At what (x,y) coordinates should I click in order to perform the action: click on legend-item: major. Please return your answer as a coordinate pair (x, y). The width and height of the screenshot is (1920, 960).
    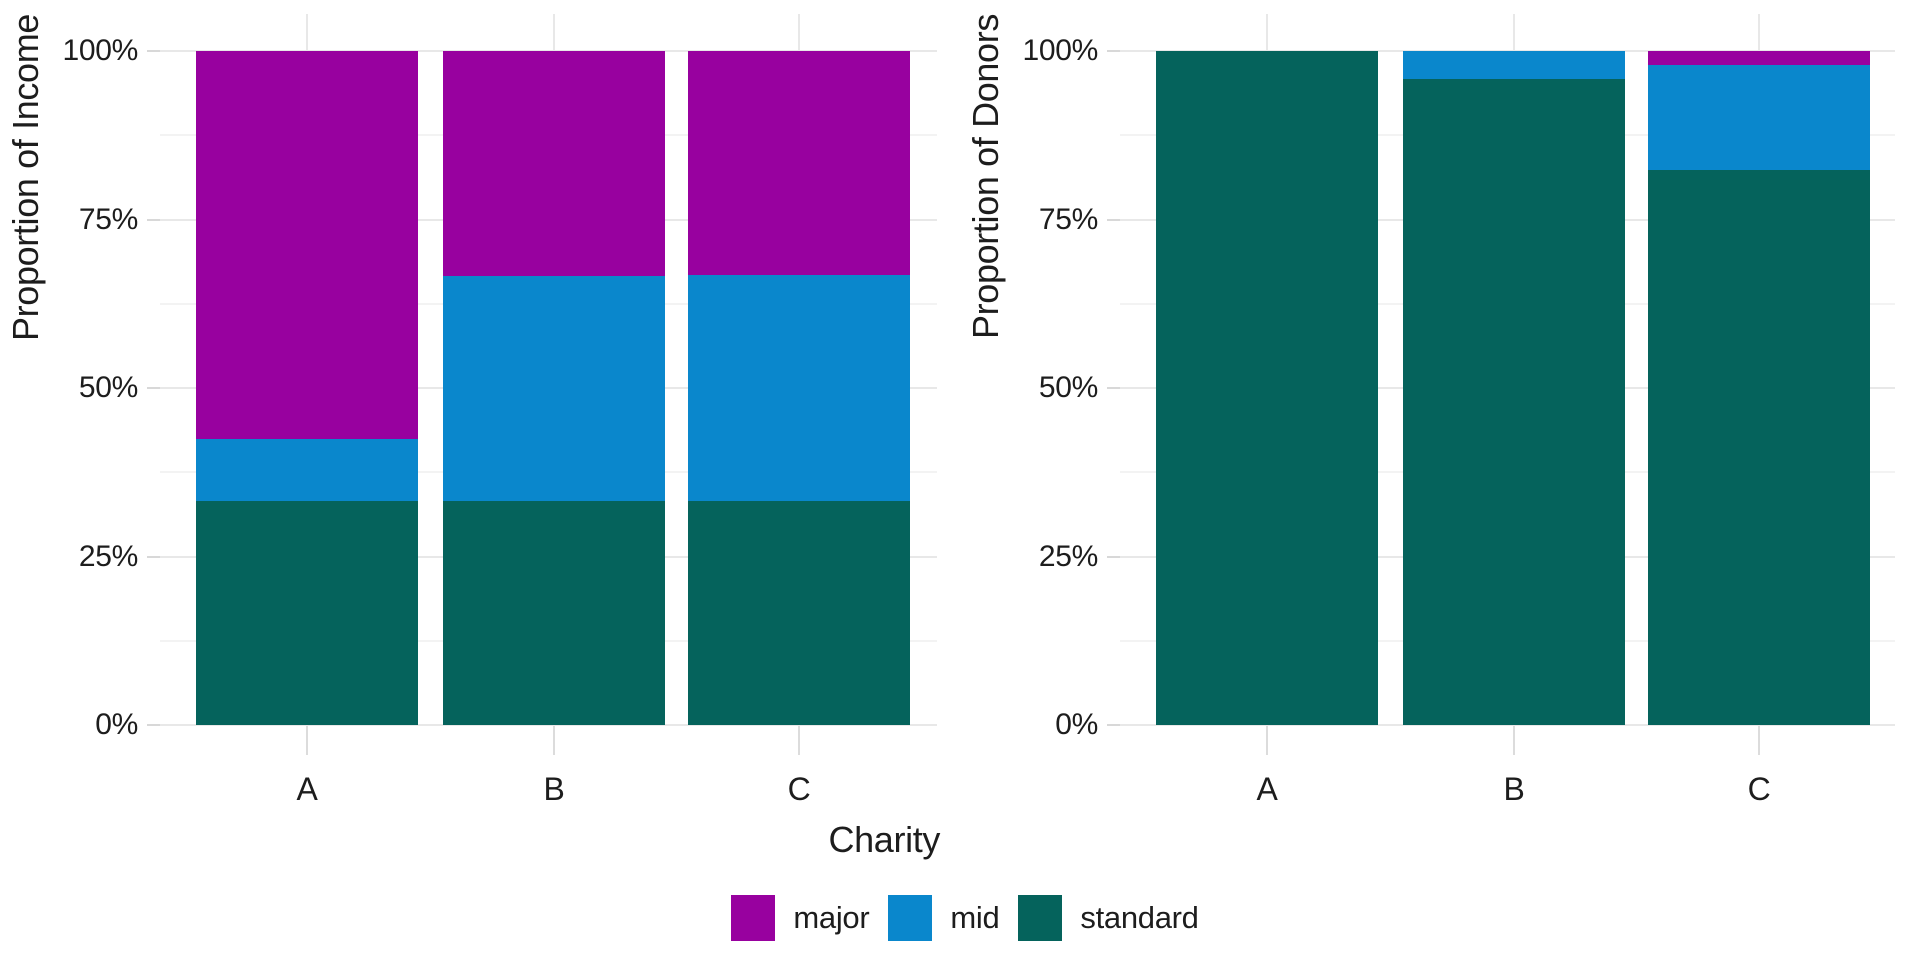
    Looking at the image, I should click on (800, 918).